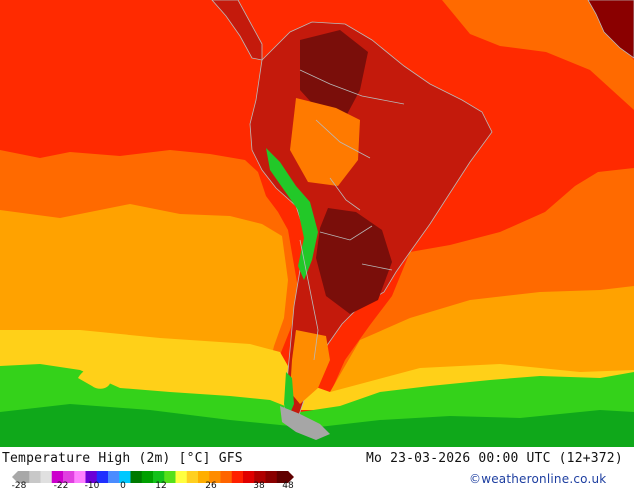 The height and width of the screenshot is (492, 634). I want to click on southern-andes-green, so click(289, 395).